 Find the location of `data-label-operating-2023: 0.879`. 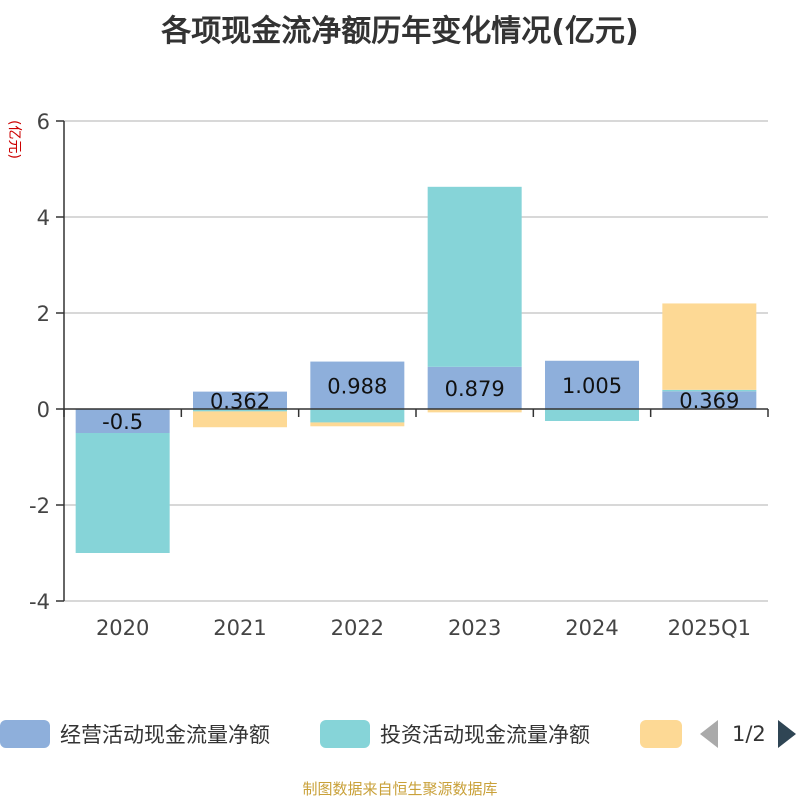

data-label-operating-2023: 0.879 is located at coordinates (475, 389).